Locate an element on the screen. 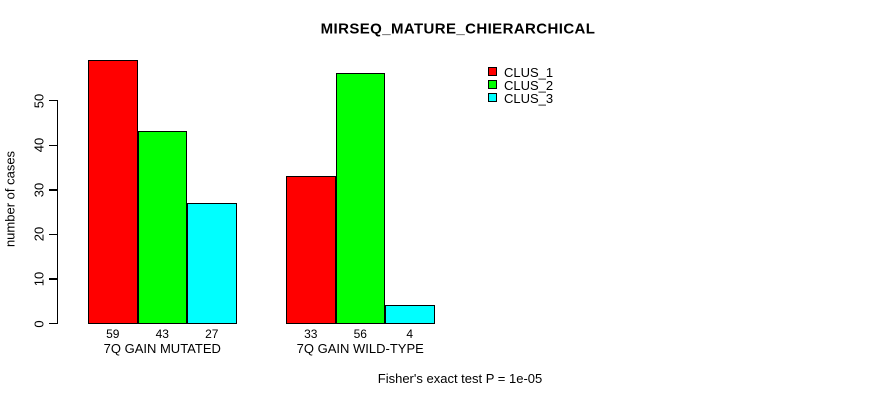 This screenshot has height=400, width=890. y-tick-label: 30 is located at coordinates (39, 189).